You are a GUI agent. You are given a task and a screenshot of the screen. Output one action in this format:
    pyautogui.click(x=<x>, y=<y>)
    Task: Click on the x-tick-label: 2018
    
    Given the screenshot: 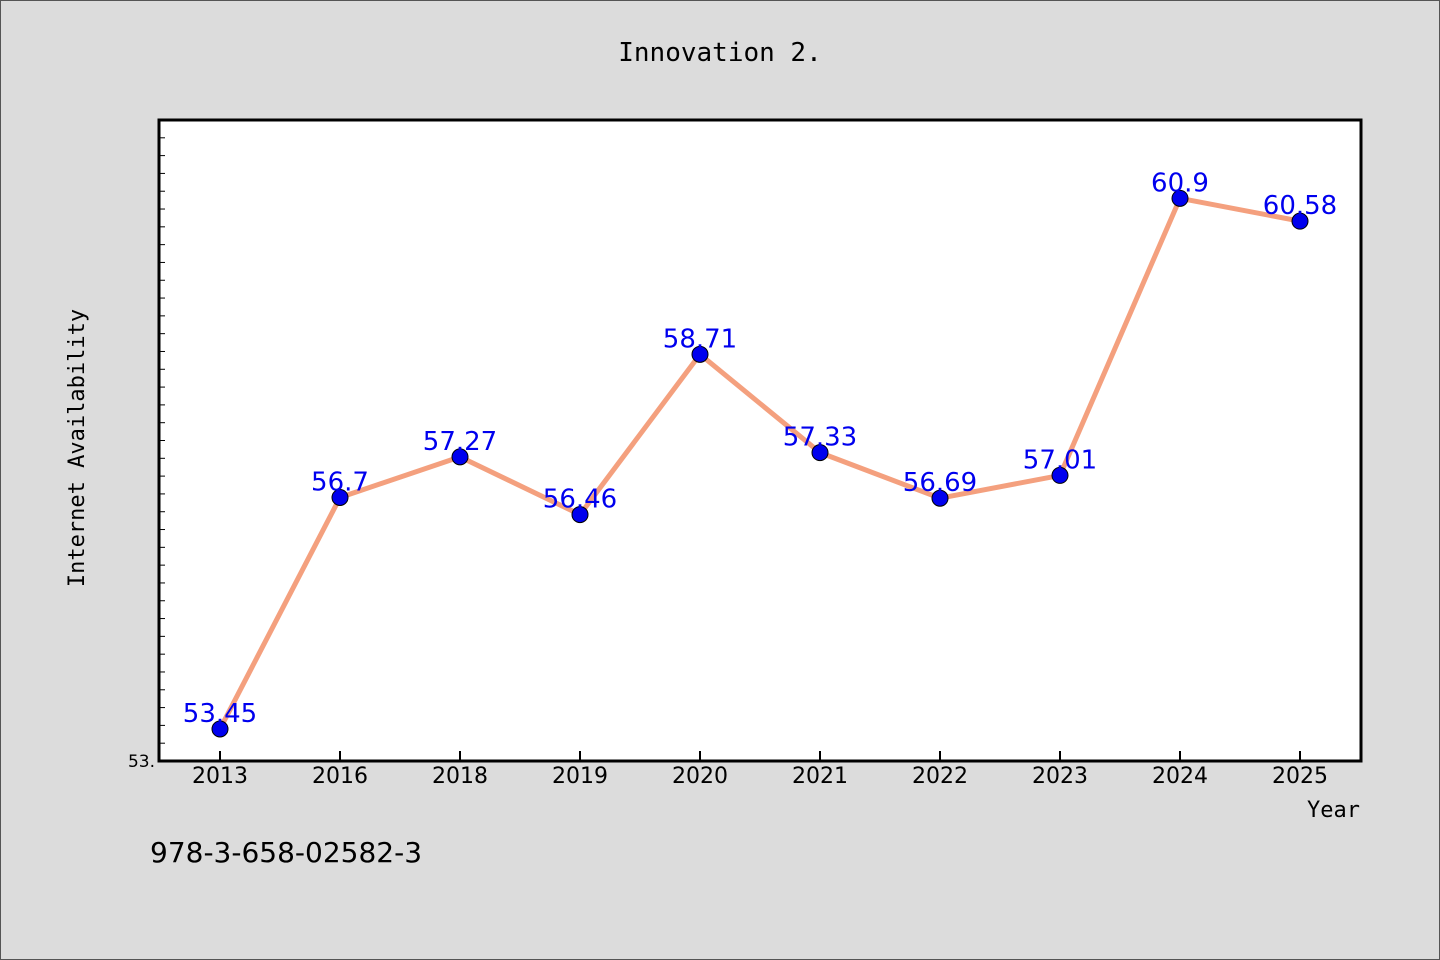 What is the action you would take?
    pyautogui.click(x=460, y=776)
    